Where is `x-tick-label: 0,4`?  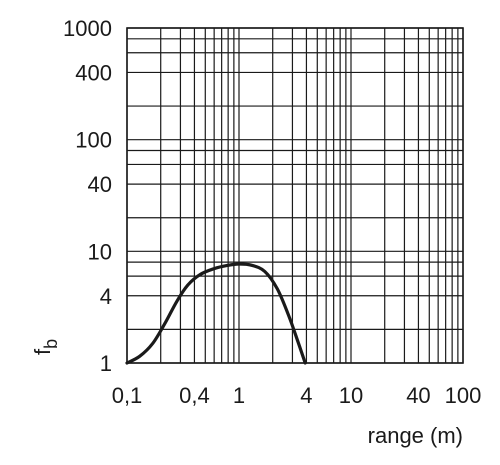 x-tick-label: 0,4 is located at coordinates (194, 395).